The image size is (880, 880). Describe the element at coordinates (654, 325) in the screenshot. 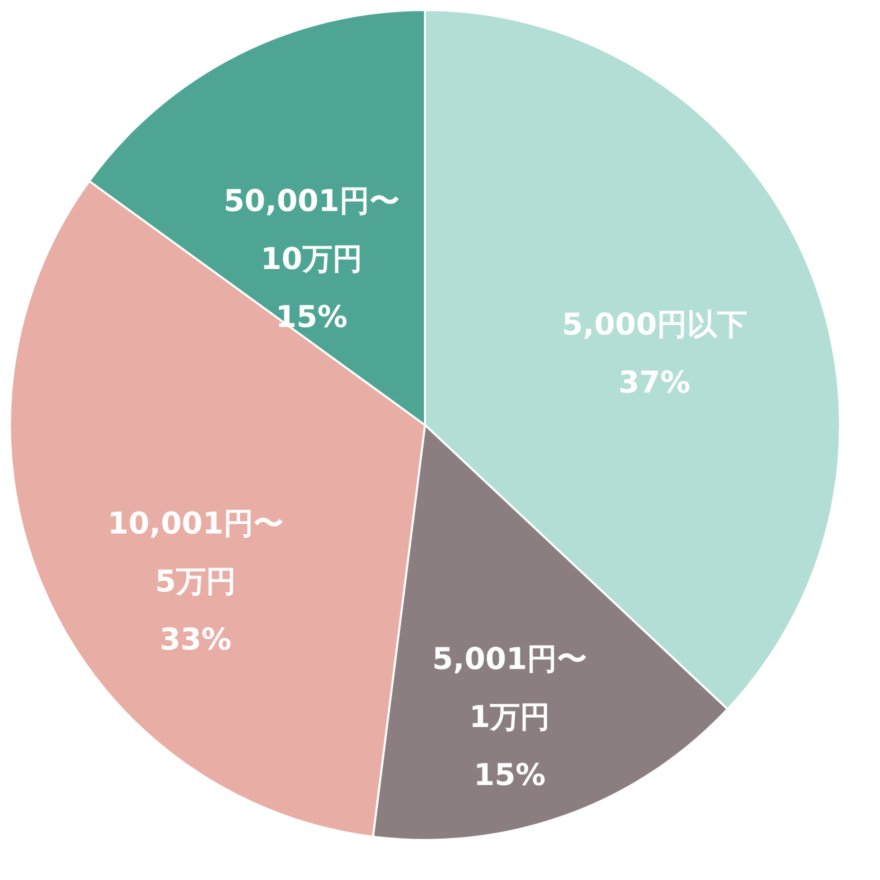

I see `slice-label: 5,000円以下` at that location.